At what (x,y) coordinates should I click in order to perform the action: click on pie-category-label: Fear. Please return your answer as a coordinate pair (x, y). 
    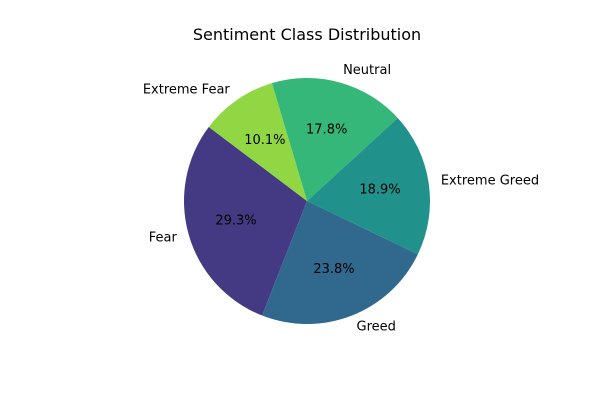
    Looking at the image, I should click on (163, 237).